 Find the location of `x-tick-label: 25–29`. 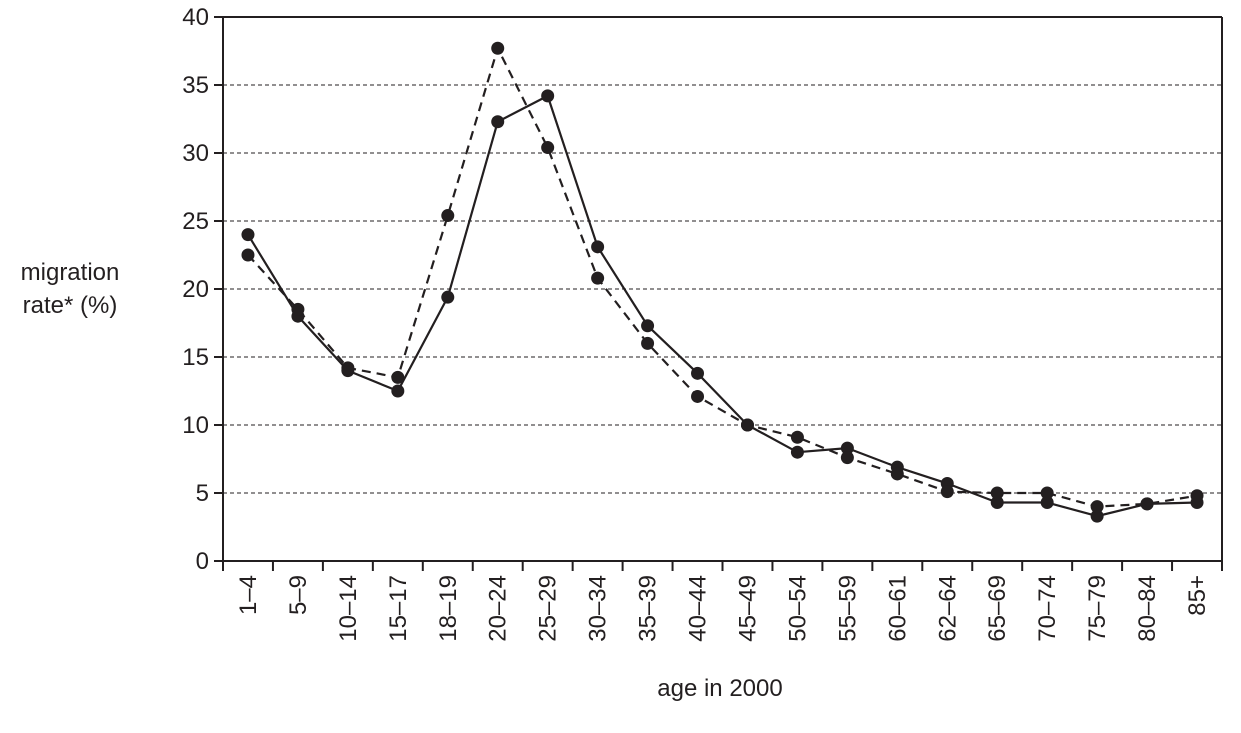

x-tick-label: 25–29 is located at coordinates (548, 608).